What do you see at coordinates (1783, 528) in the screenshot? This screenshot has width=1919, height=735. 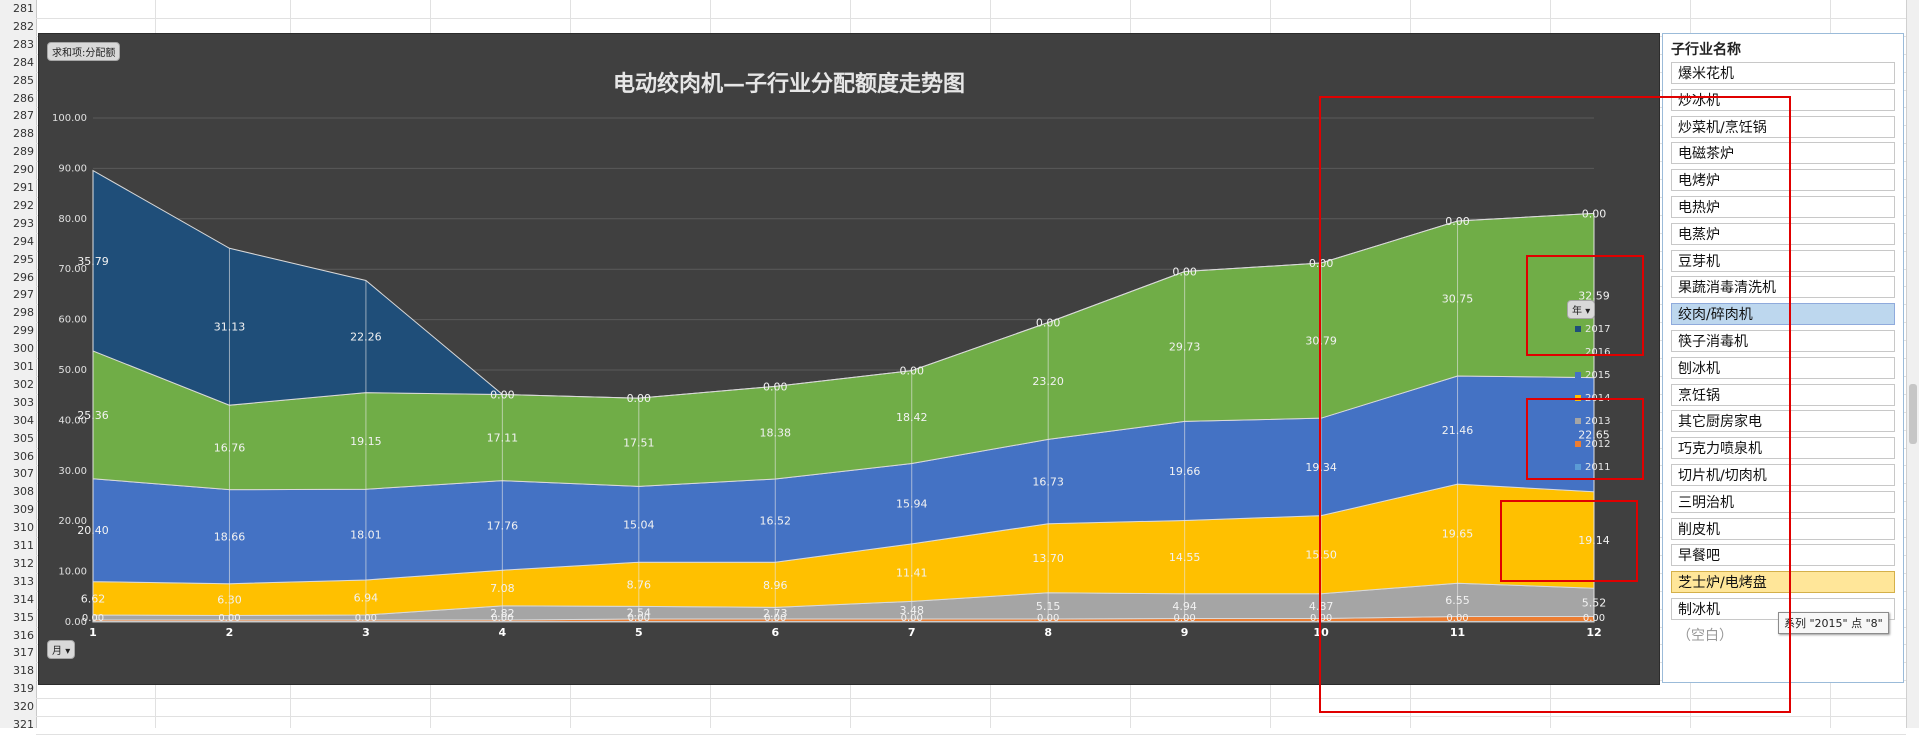 I see `slicer-item: 削皮机` at bounding box center [1783, 528].